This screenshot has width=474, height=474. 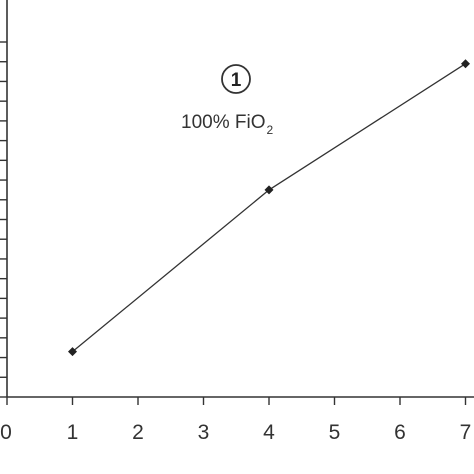 What do you see at coordinates (269, 432) in the screenshot?
I see `x-tick-label: 4` at bounding box center [269, 432].